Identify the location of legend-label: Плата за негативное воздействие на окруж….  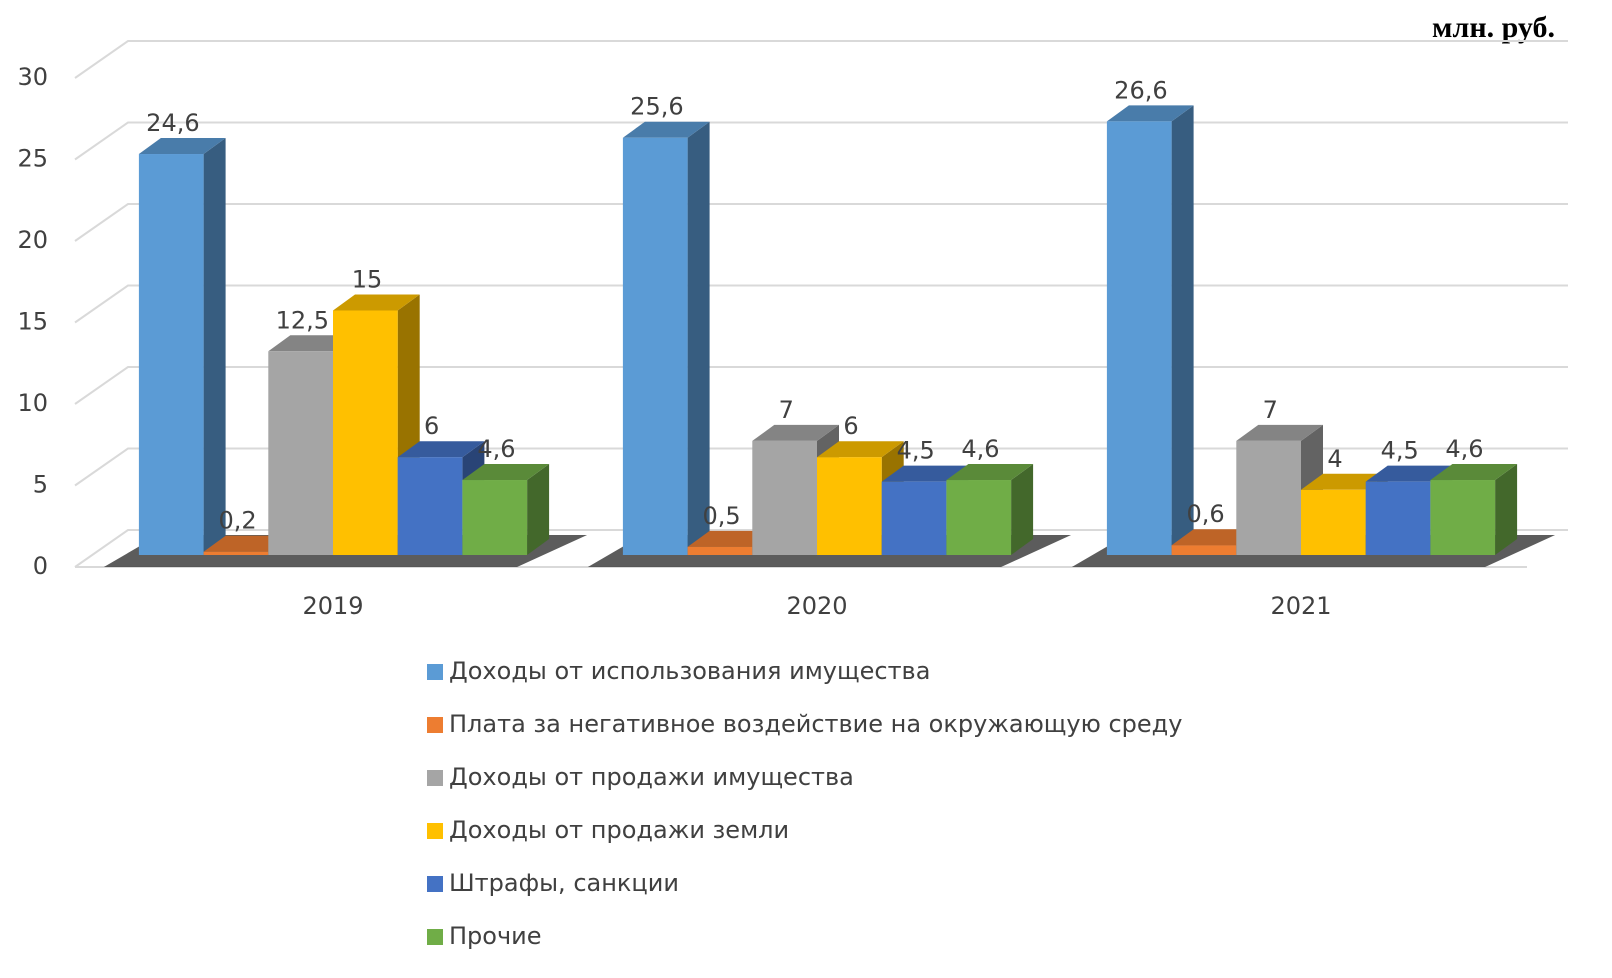
(815, 724).